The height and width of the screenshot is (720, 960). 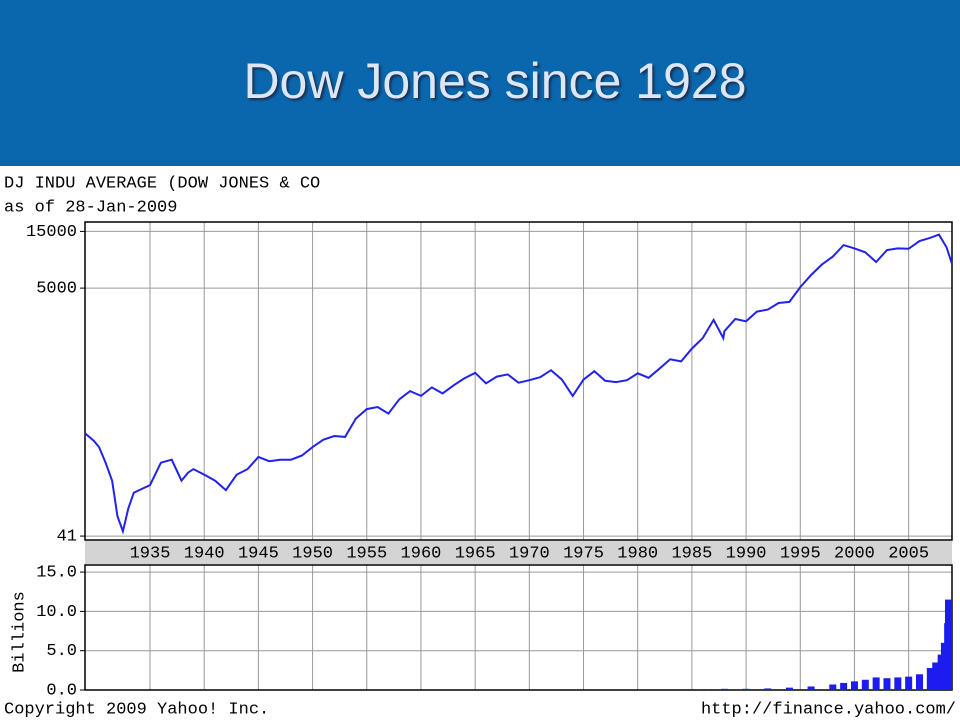 I want to click on chart-subtitle: as of 28-Jan-2009, so click(x=90, y=207).